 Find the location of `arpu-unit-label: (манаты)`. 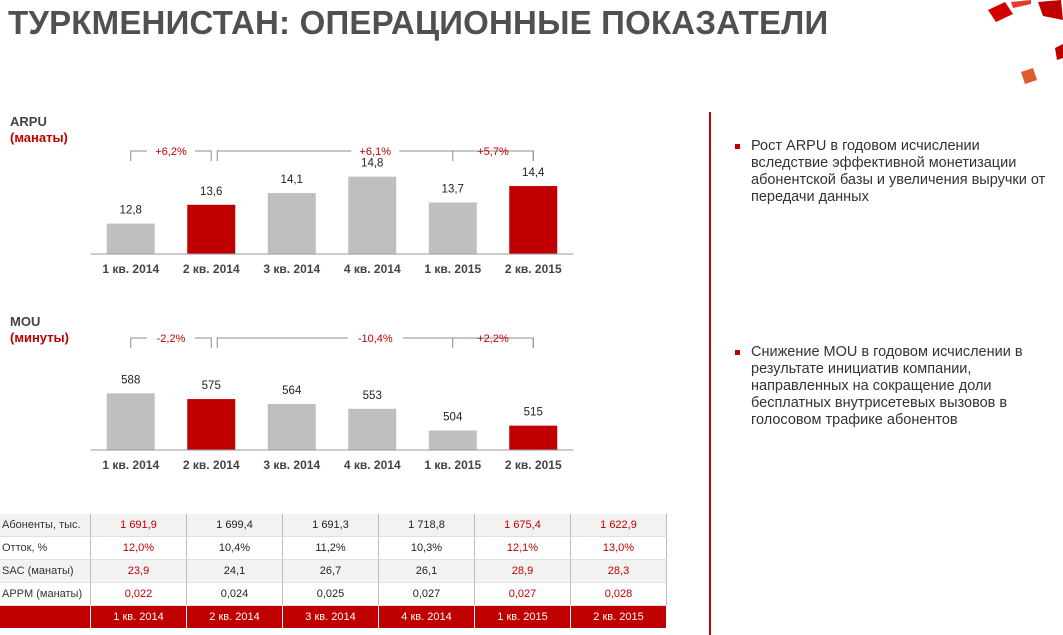

arpu-unit-label: (манаты) is located at coordinates (39, 137).